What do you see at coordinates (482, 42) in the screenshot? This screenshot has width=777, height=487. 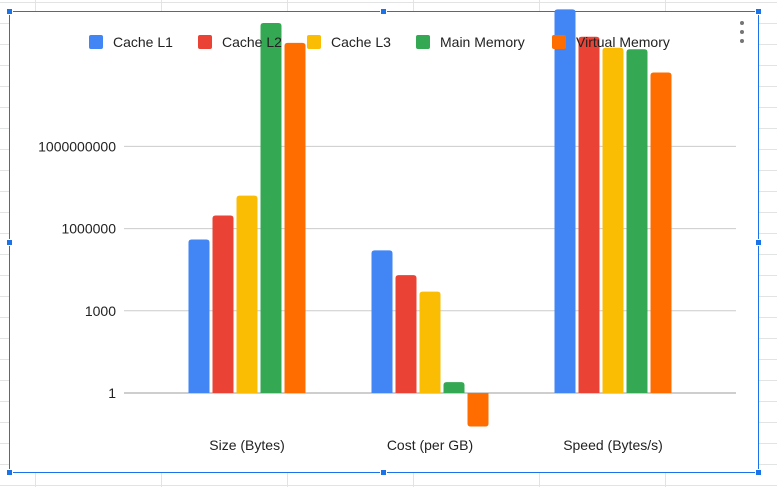 I see `legend-label: Main Memory` at bounding box center [482, 42].